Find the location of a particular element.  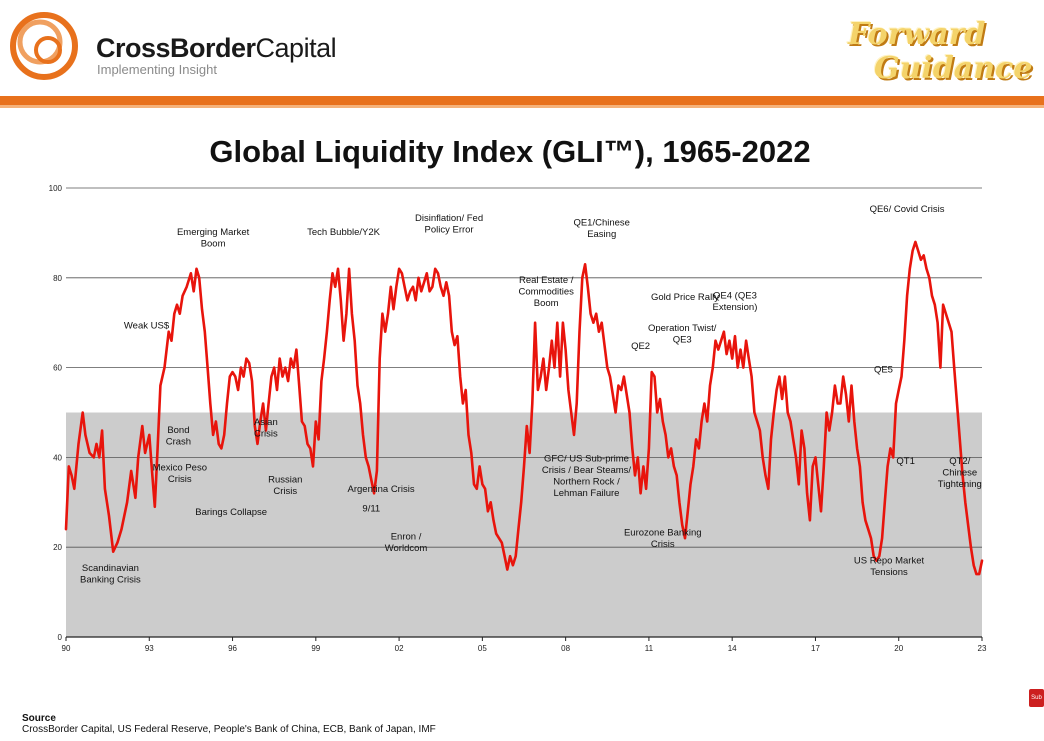

annotation-label: Tech Bubble/Y2K is located at coordinates (344, 232).